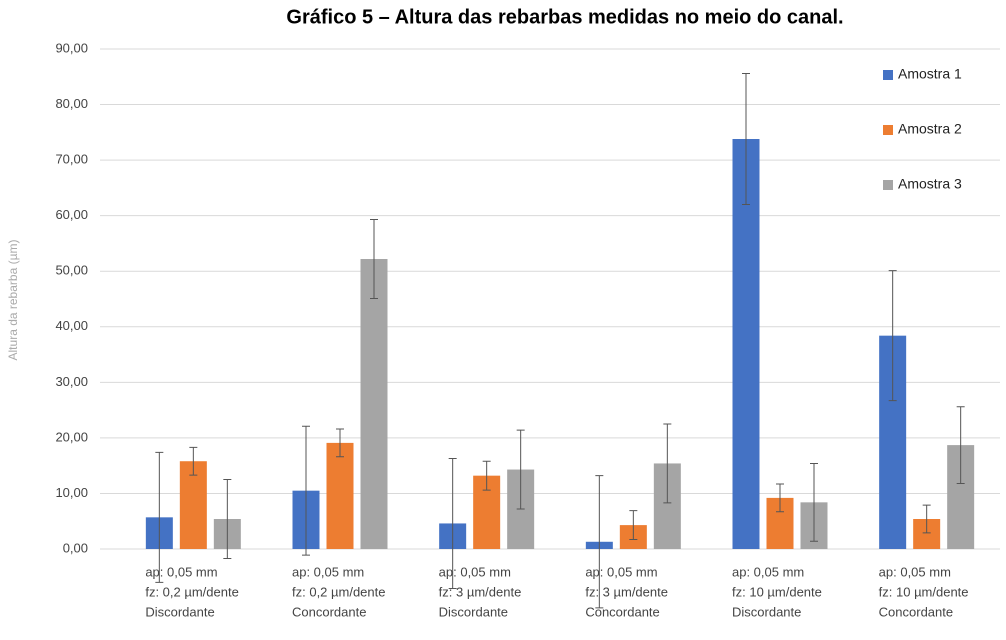  What do you see at coordinates (71, 159) in the screenshot?
I see `y-tick-label: 70,00` at bounding box center [71, 159].